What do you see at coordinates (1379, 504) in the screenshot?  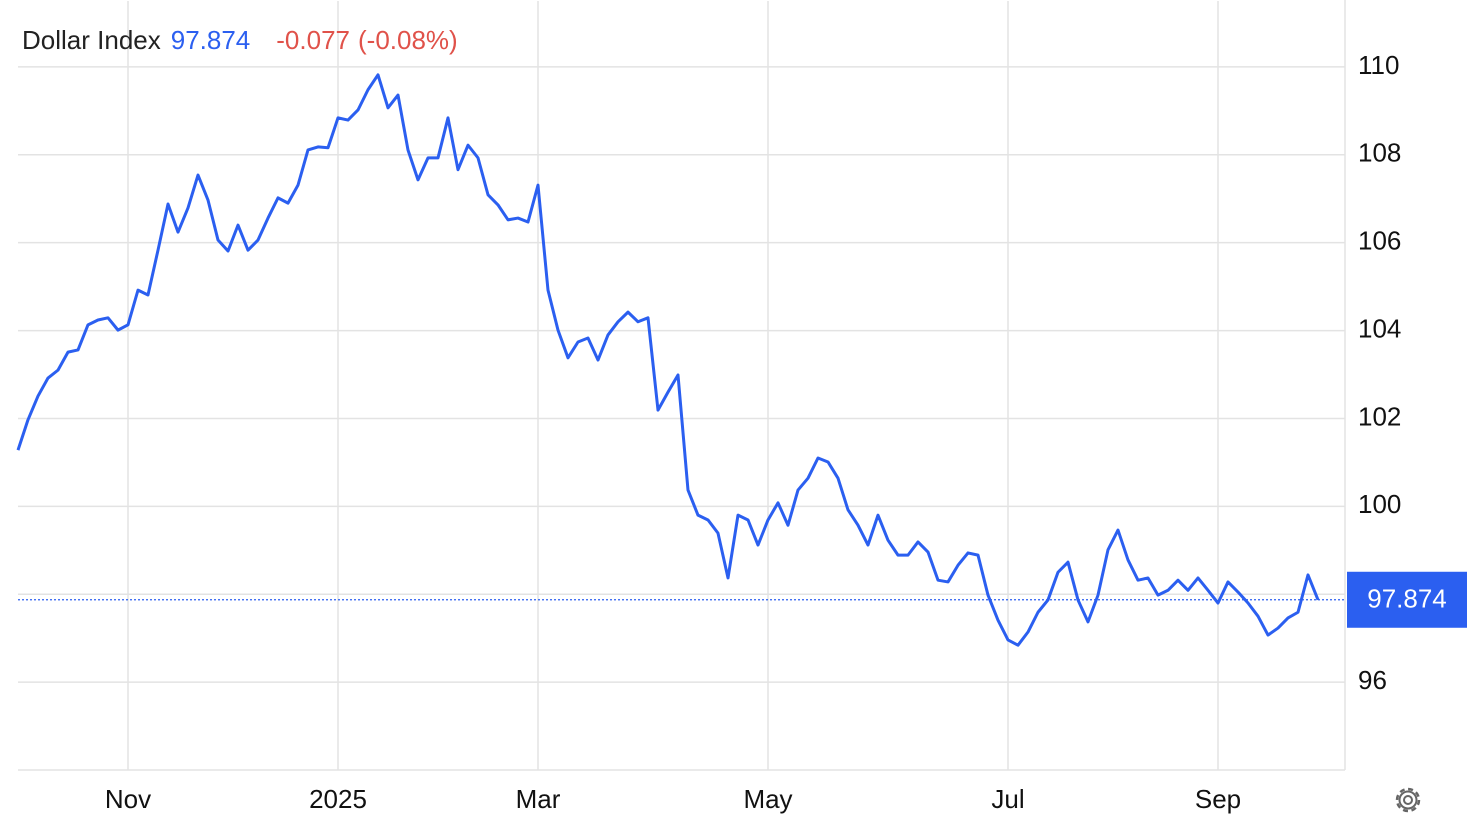 I see `y-tick-label: 100` at bounding box center [1379, 504].